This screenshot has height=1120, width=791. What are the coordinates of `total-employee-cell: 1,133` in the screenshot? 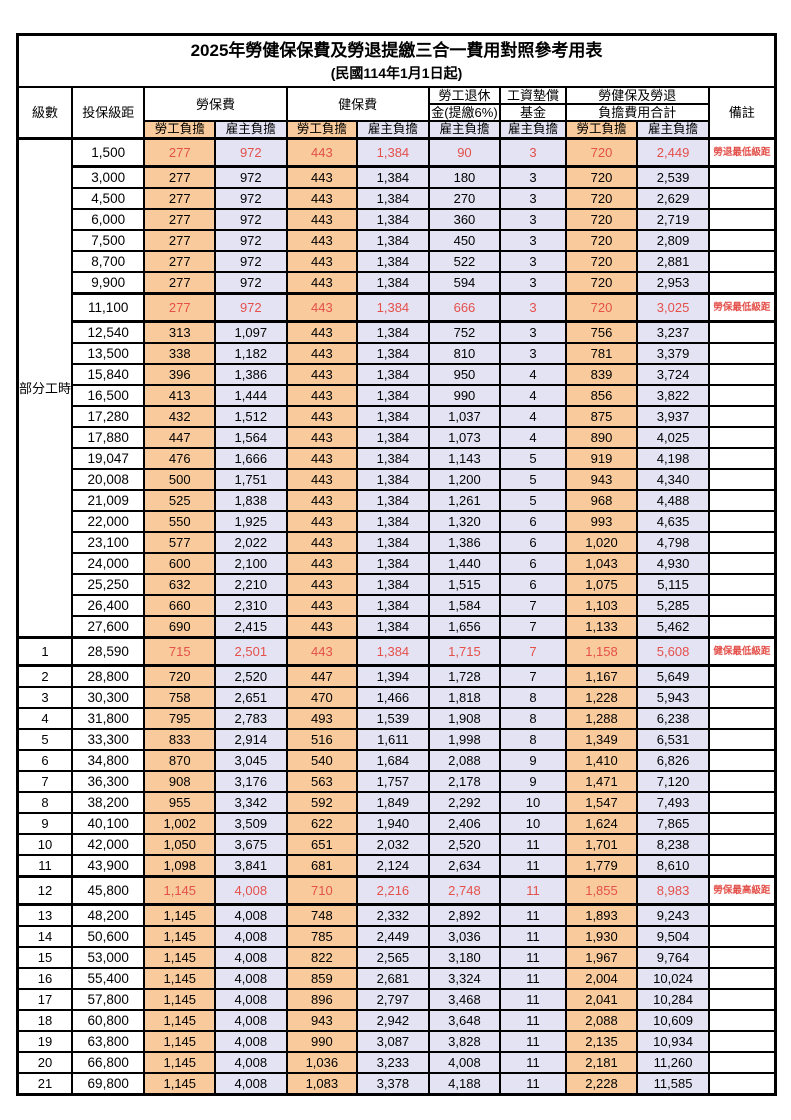 It's located at (601, 627).